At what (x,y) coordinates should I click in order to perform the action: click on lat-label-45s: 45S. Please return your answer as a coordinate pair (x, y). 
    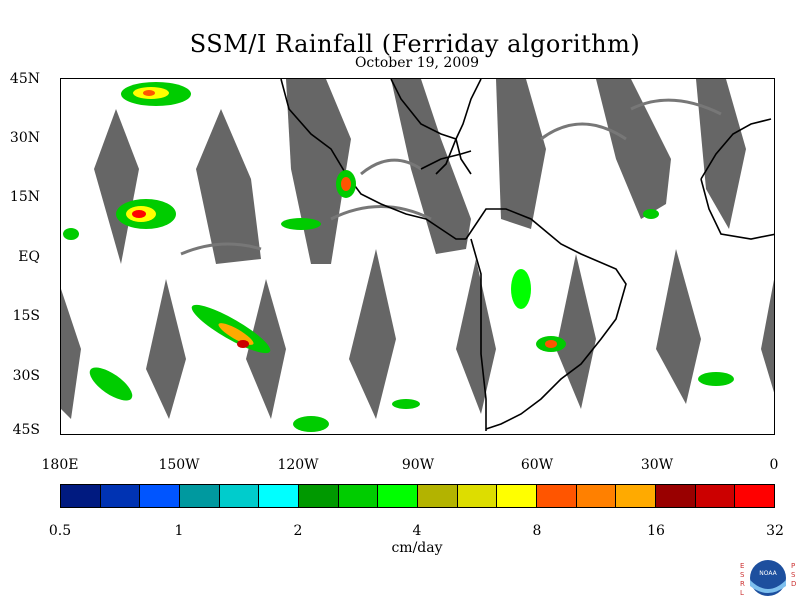
    Looking at the image, I should click on (26, 430).